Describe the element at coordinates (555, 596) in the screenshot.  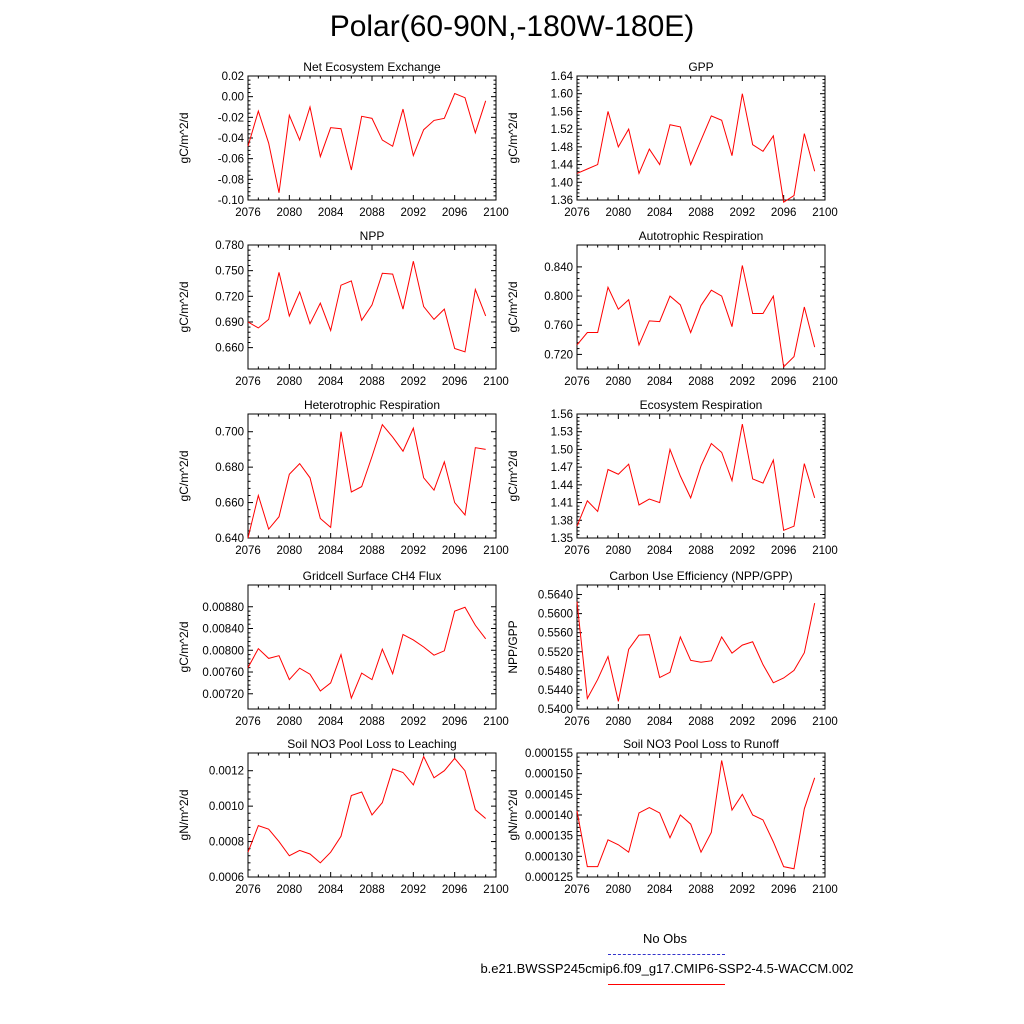
I see `y-tick-label: 0.5640` at that location.